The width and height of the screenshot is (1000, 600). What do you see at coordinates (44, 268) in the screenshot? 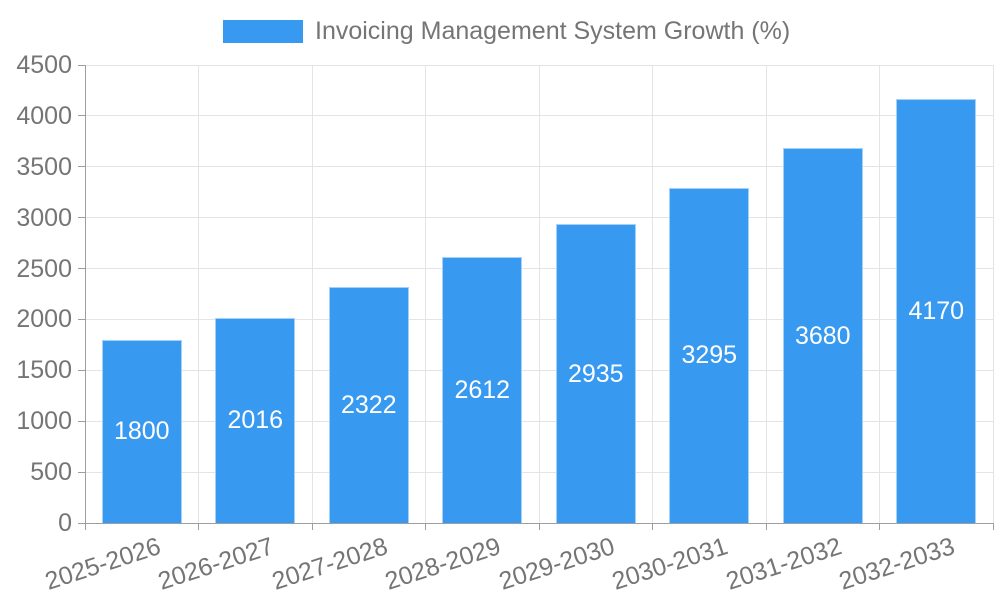
I see `y-tick-label: 2500` at bounding box center [44, 268].